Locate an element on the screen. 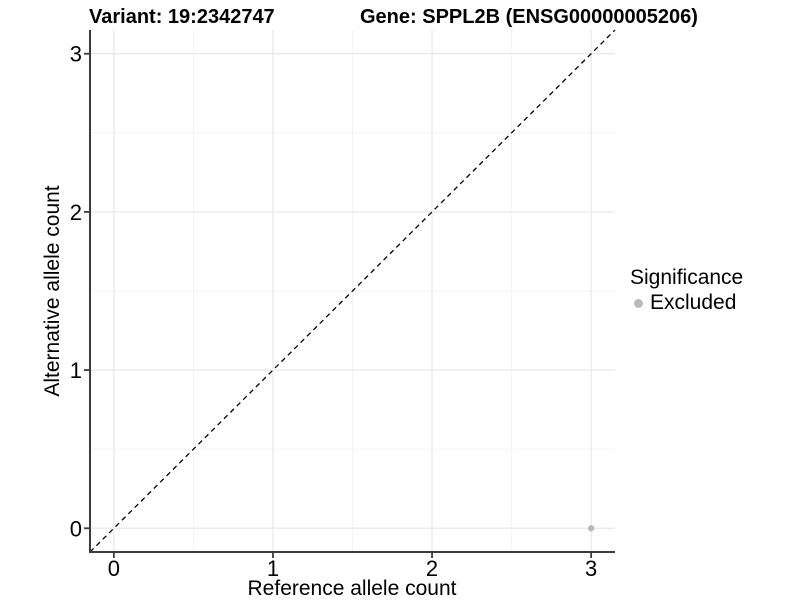  legend-item-excluded: Excluded is located at coordinates (686, 303).